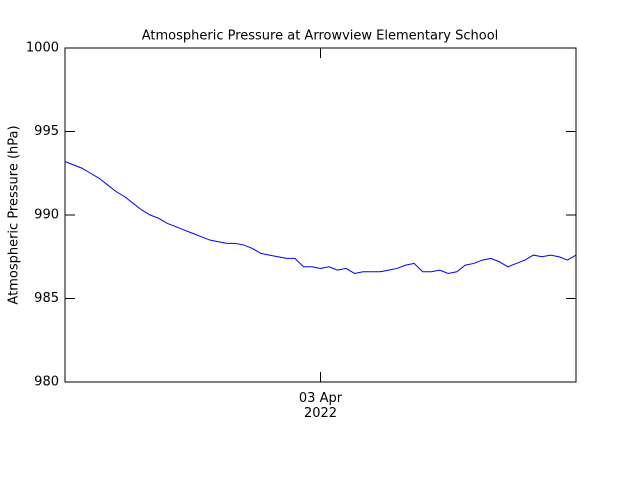 The width and height of the screenshot is (640, 480). Describe the element at coordinates (46, 382) in the screenshot. I see `y-tick-label: 980` at that location.